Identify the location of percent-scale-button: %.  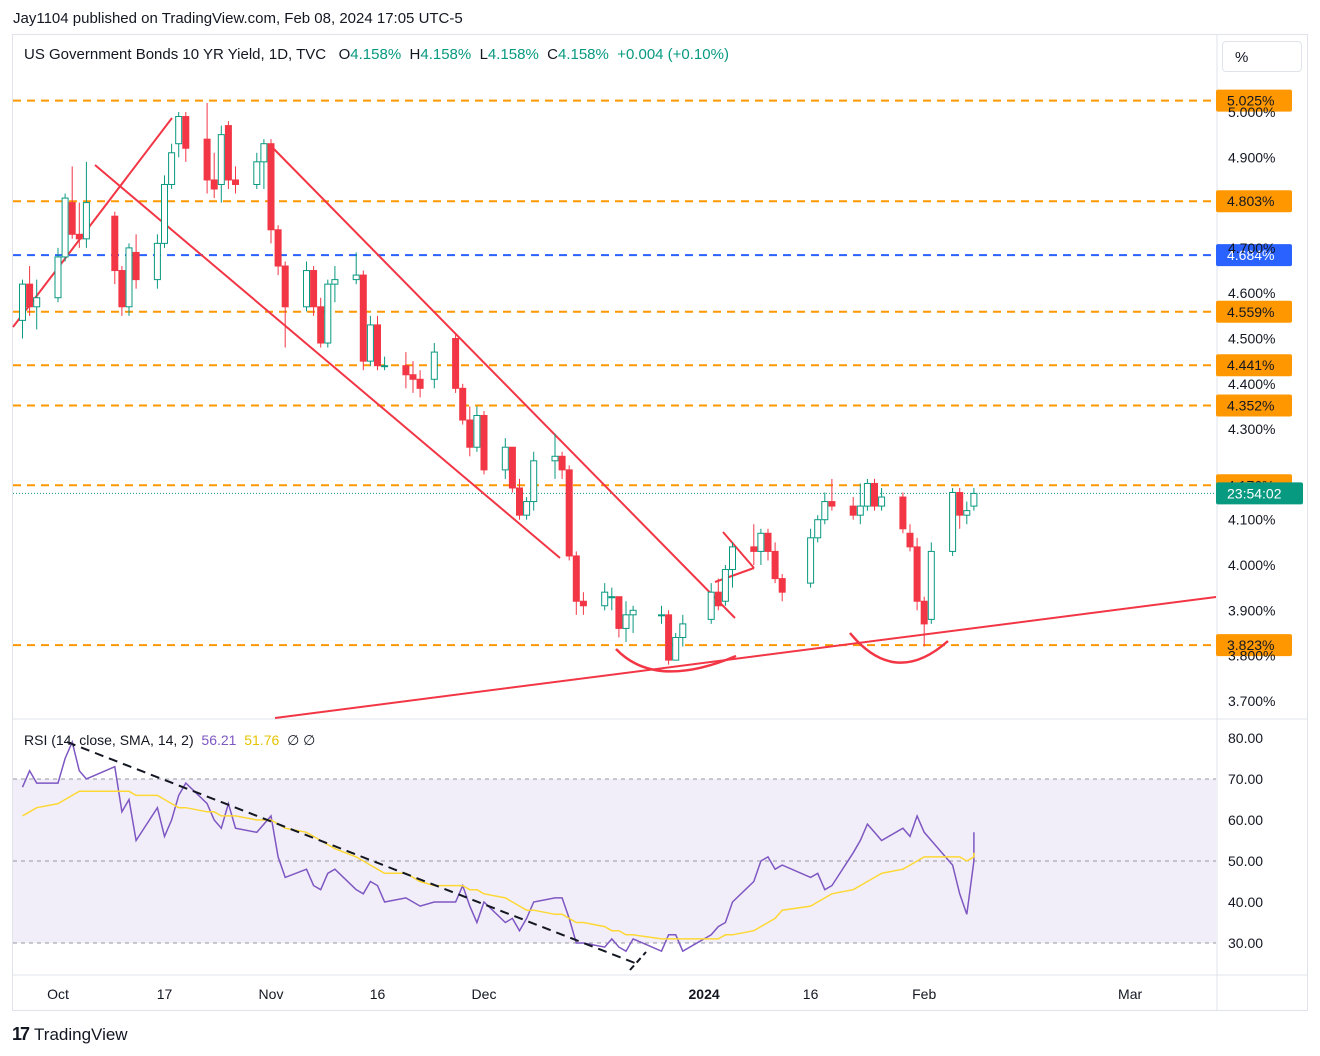
(1262, 56).